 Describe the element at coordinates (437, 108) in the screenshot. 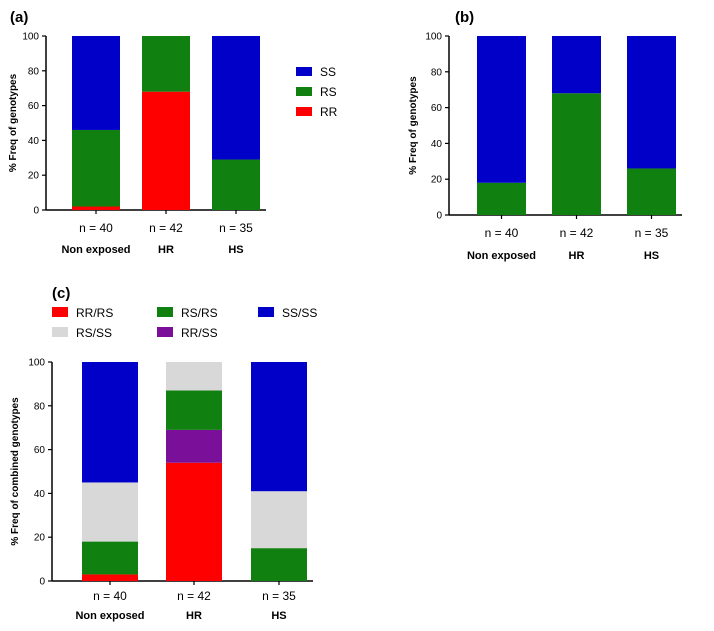

I see `panel-b-y-tick-label-3: 60` at that location.